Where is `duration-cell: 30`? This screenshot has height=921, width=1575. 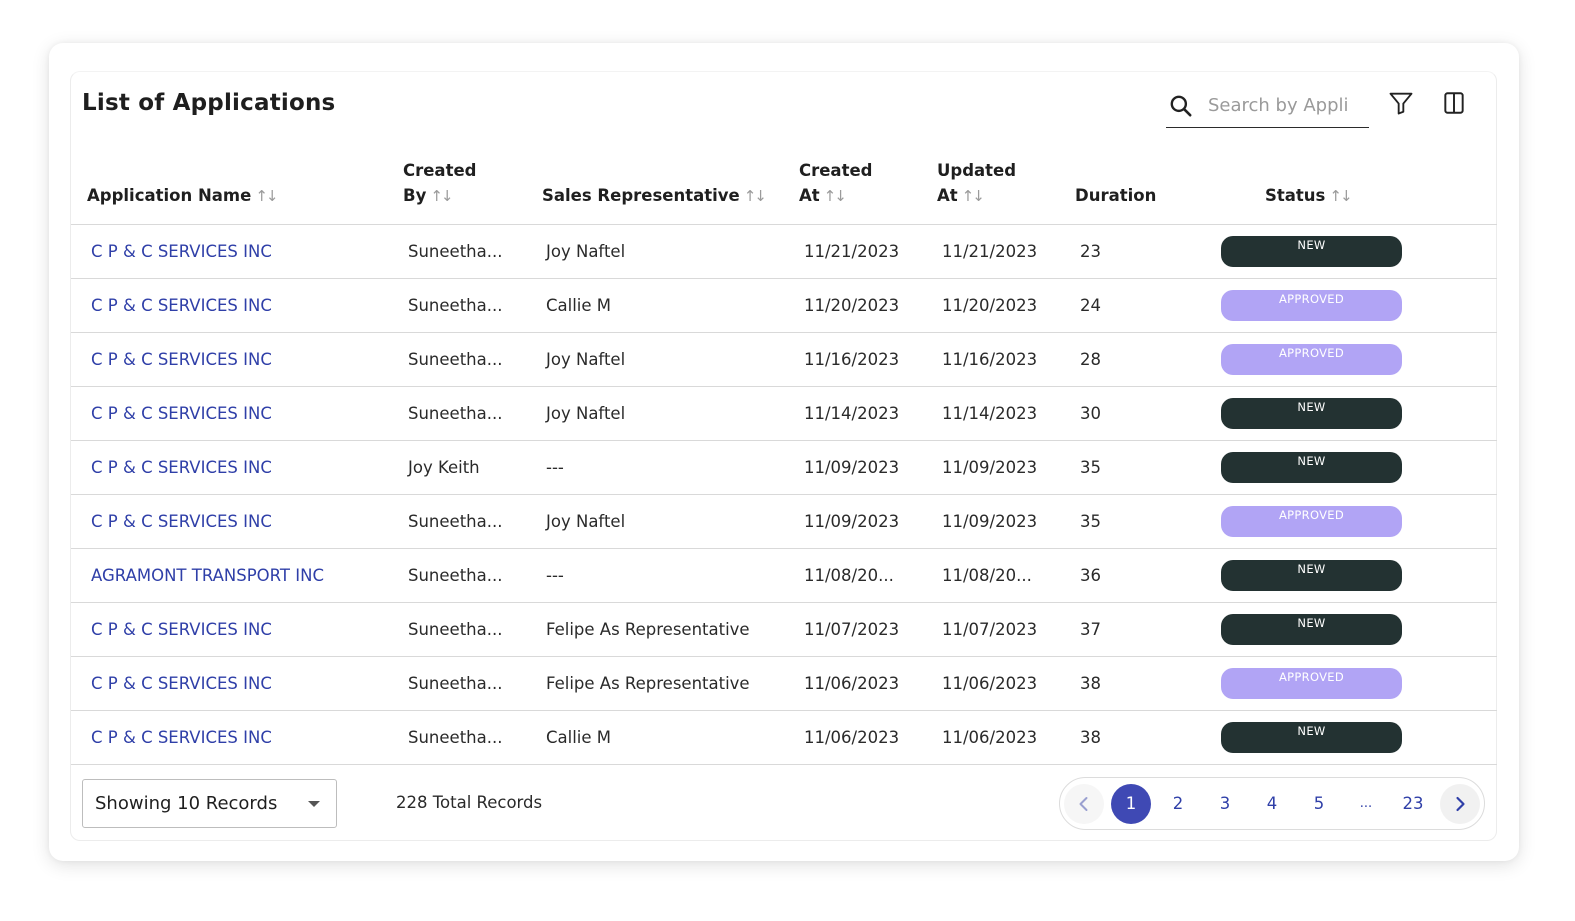
duration-cell: 30 is located at coordinates (1090, 413).